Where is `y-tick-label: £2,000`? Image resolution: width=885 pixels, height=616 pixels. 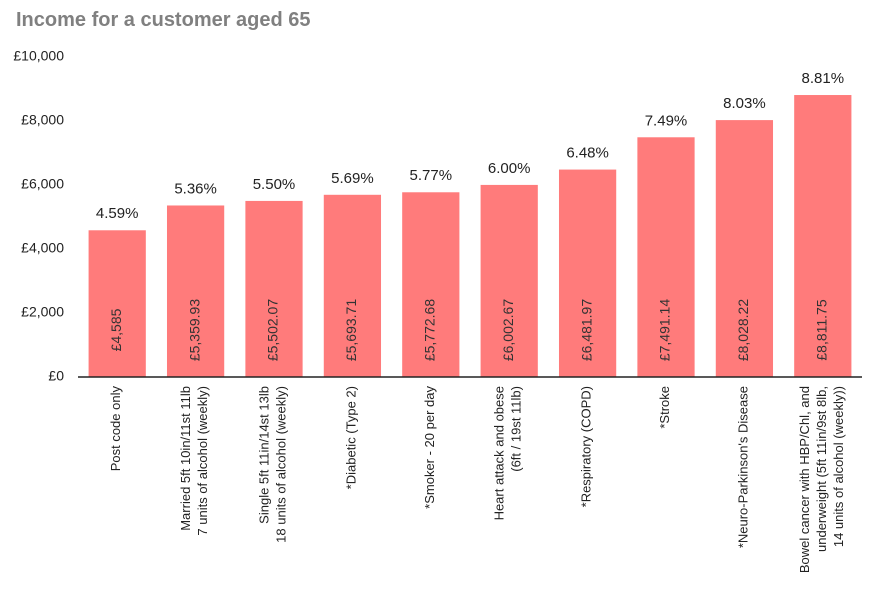 y-tick-label: £2,000 is located at coordinates (42, 312).